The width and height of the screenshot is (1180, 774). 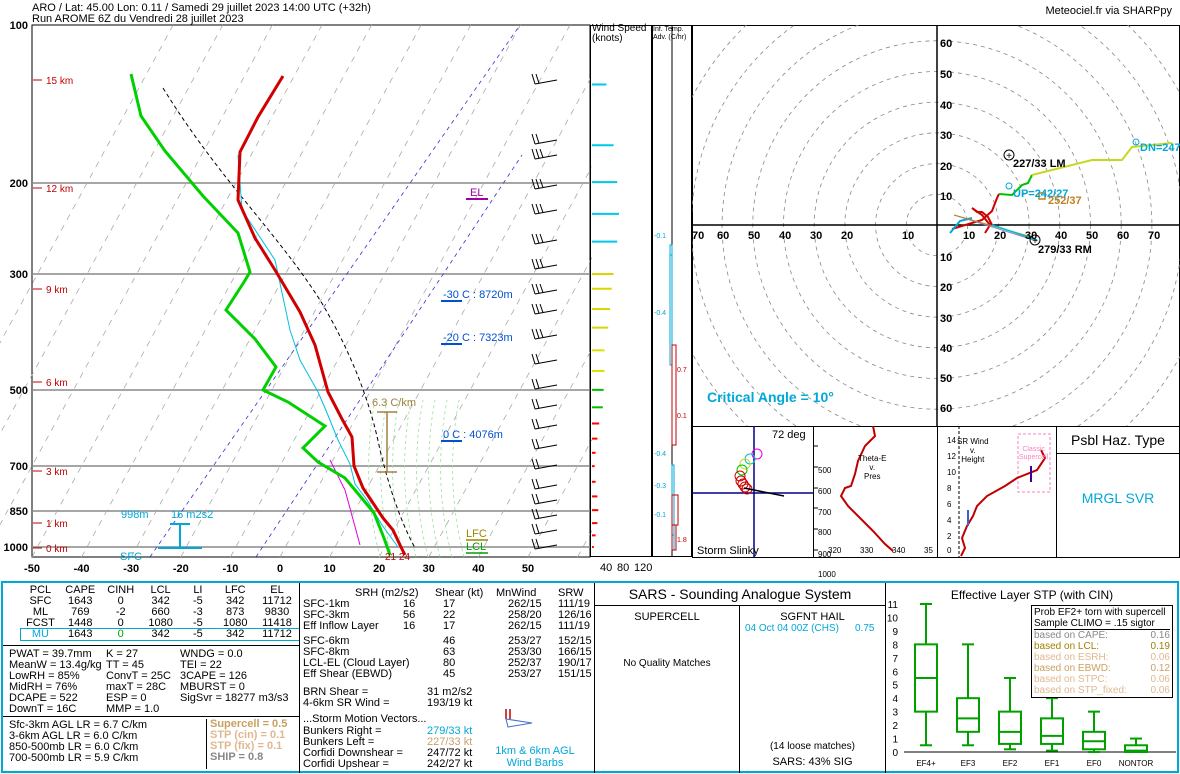 I want to click on isotherm--3, so click(x=87, y=184).